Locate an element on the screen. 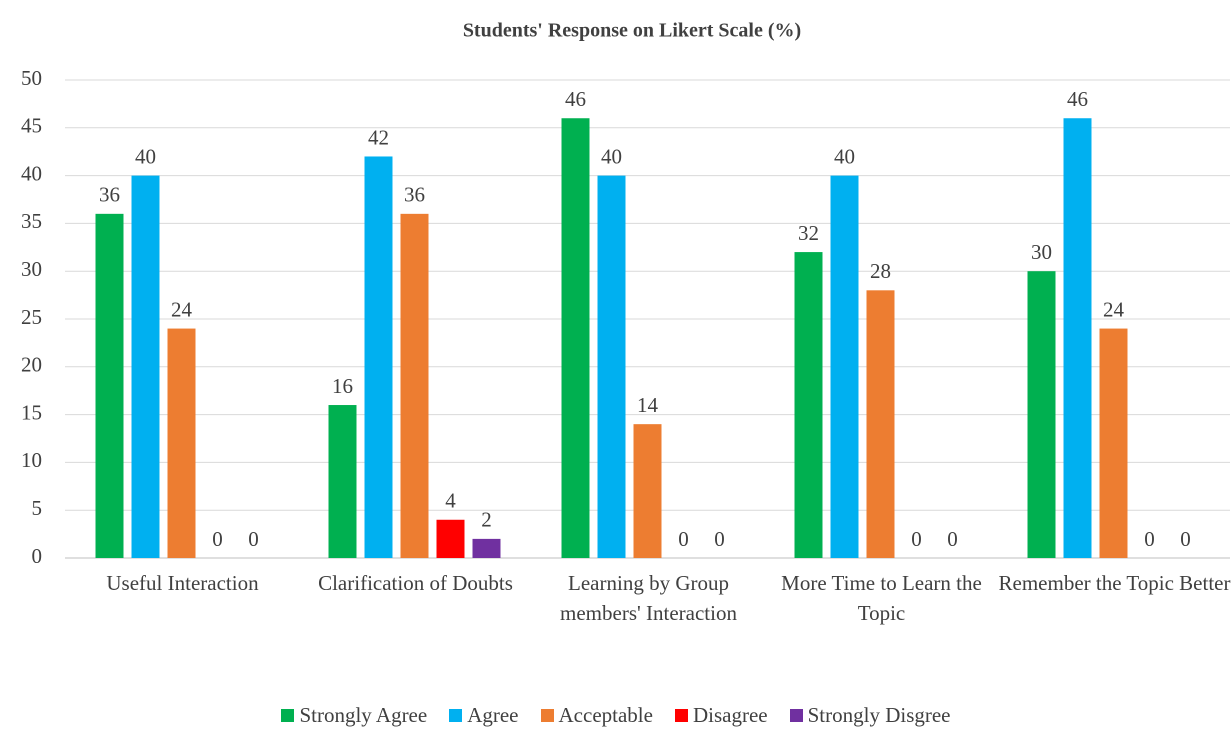 This screenshot has width=1232, height=732. data-label: 4 is located at coordinates (450, 501).